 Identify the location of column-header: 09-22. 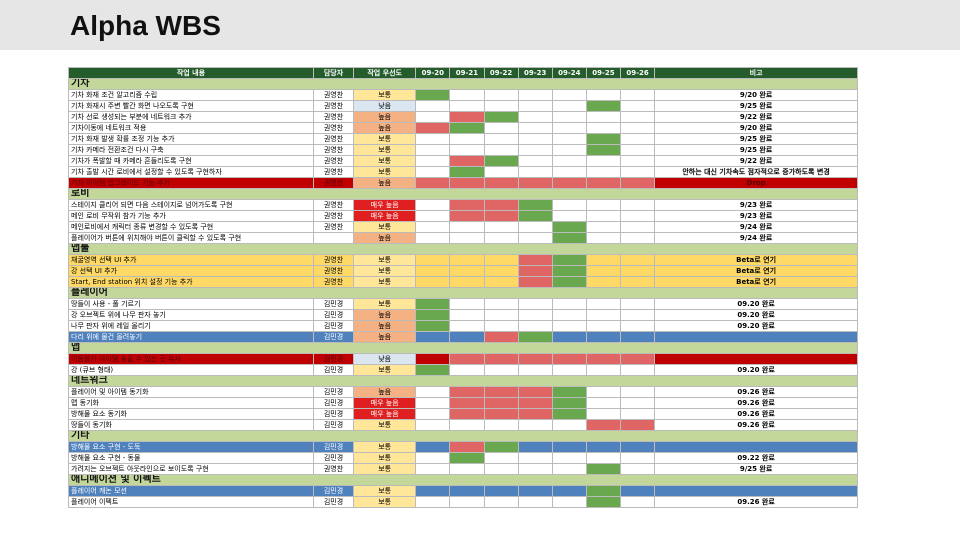
(501, 73).